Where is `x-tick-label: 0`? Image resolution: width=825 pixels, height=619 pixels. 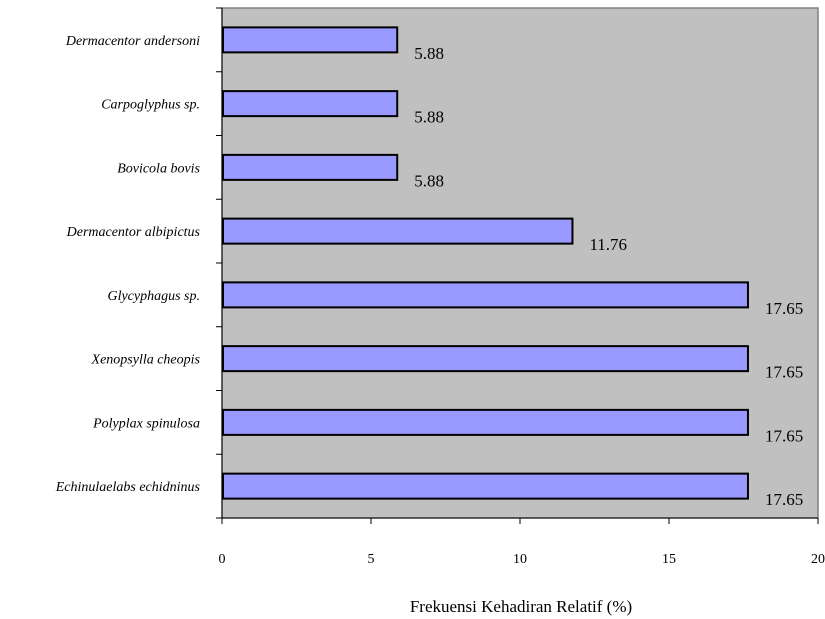
x-tick-label: 0 is located at coordinates (222, 559).